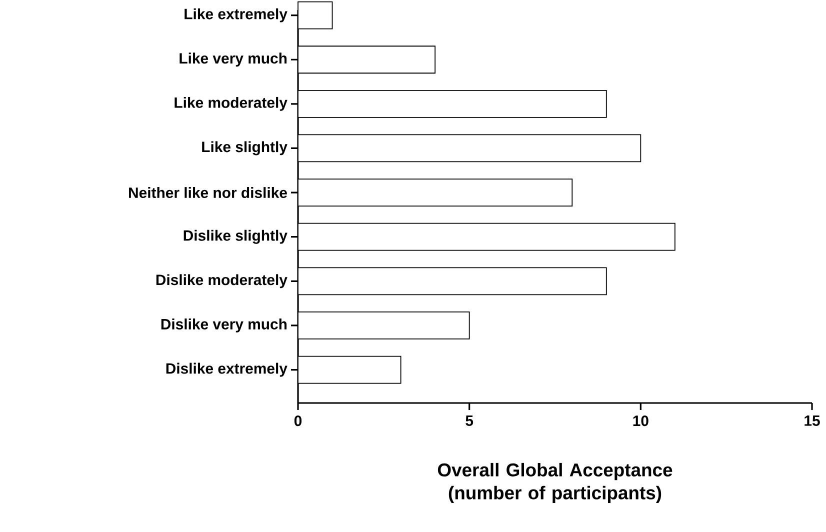 This screenshot has width=826, height=532. What do you see at coordinates (224, 325) in the screenshot?
I see `y-tick-label: Dislike very much` at bounding box center [224, 325].